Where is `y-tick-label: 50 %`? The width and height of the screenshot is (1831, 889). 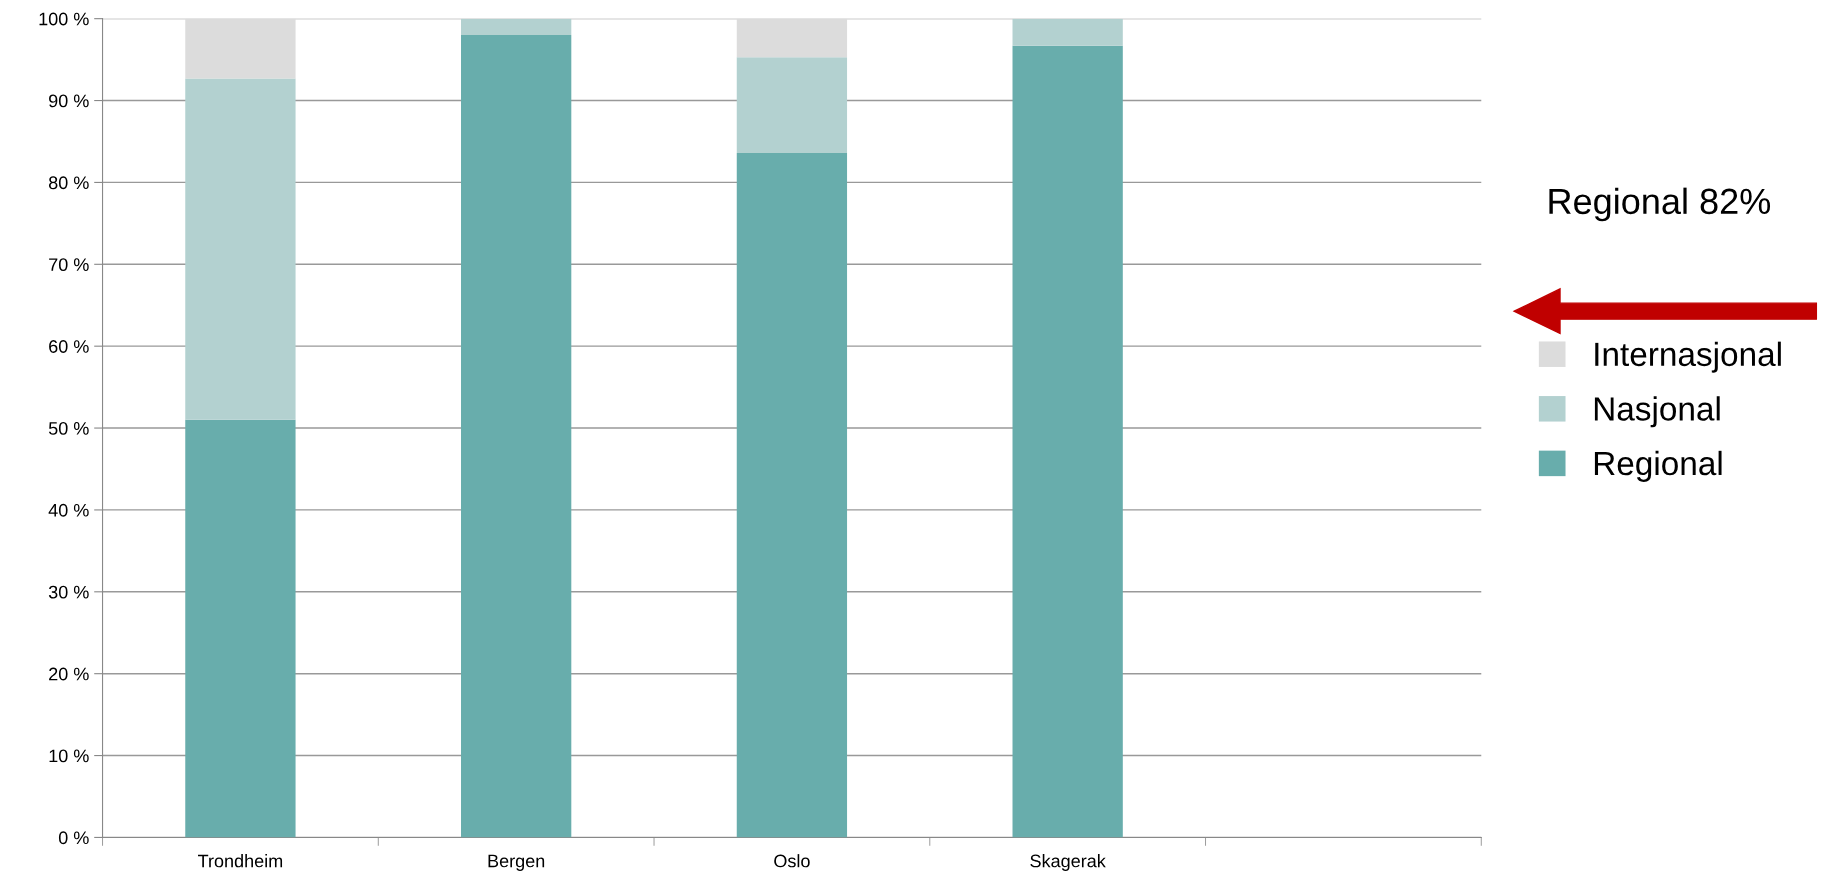
y-tick-label: 50 % is located at coordinates (68, 428).